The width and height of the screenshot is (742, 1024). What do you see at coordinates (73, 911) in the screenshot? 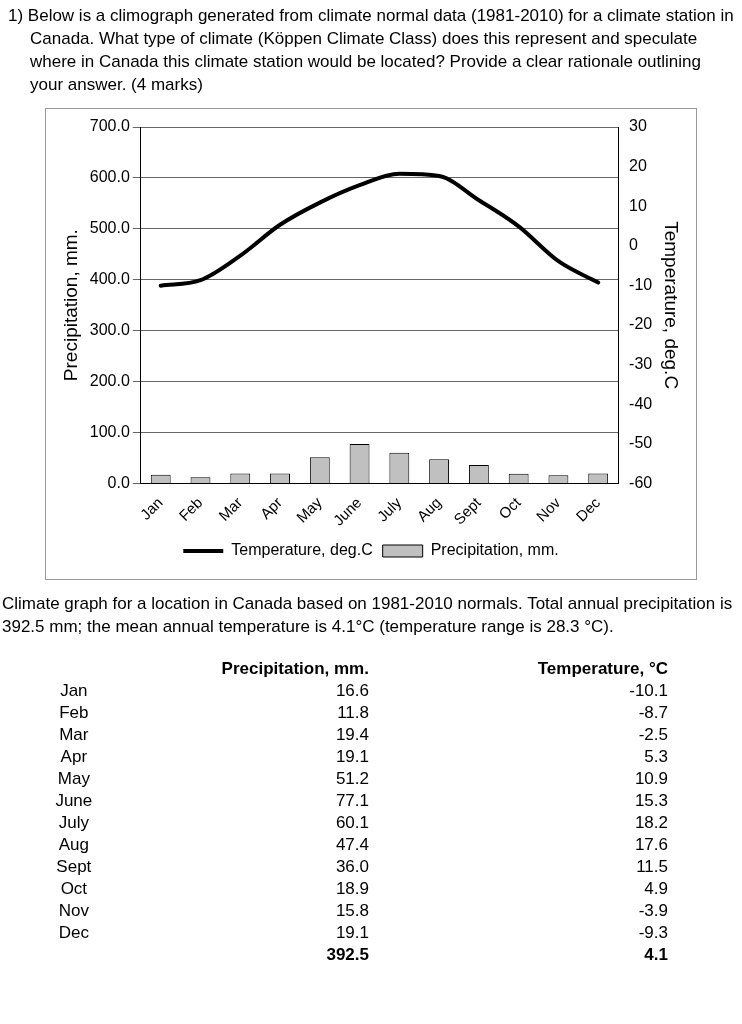
I see `category-label: Nov` at bounding box center [73, 911].